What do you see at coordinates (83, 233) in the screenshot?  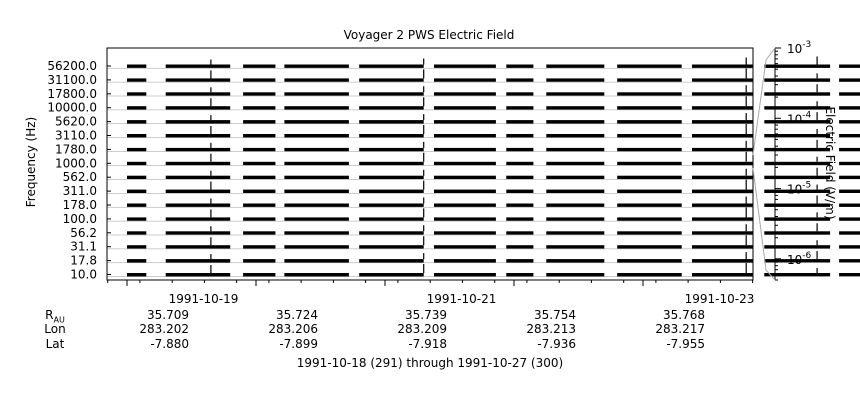 I see `y-tick-label: 56.2` at bounding box center [83, 233].